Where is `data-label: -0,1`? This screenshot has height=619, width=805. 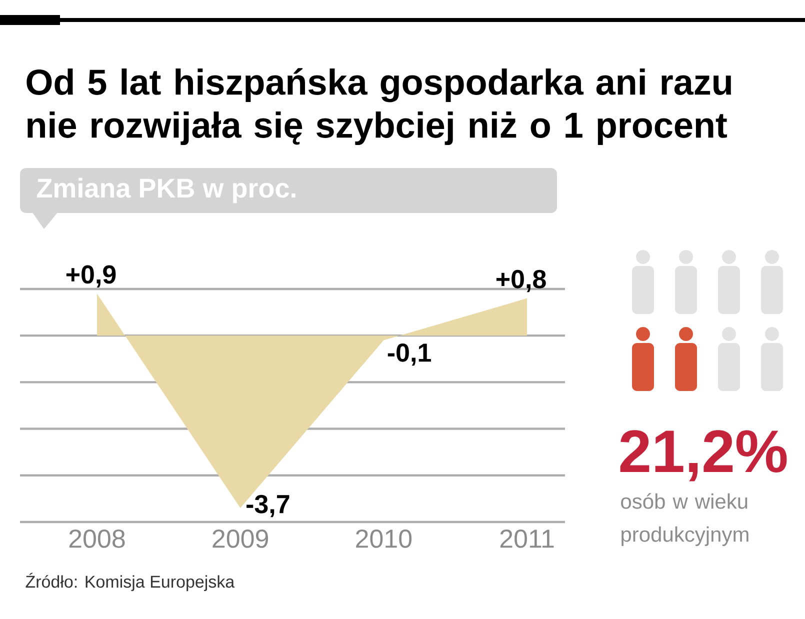 data-label: -0,1 is located at coordinates (409, 354).